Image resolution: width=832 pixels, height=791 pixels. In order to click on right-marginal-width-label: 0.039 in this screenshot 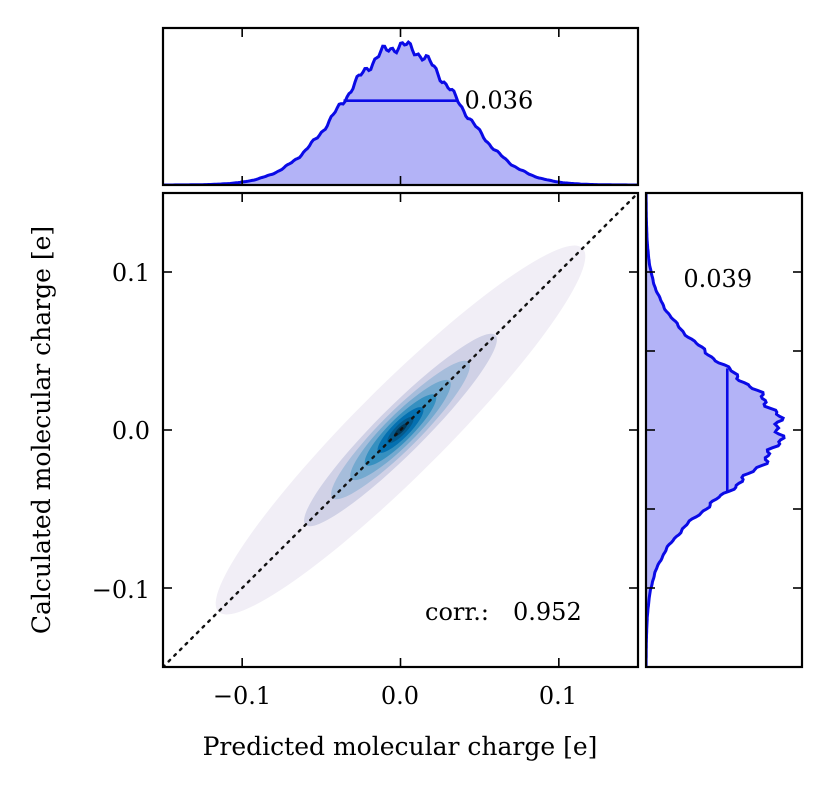, I will do `click(717, 279)`.